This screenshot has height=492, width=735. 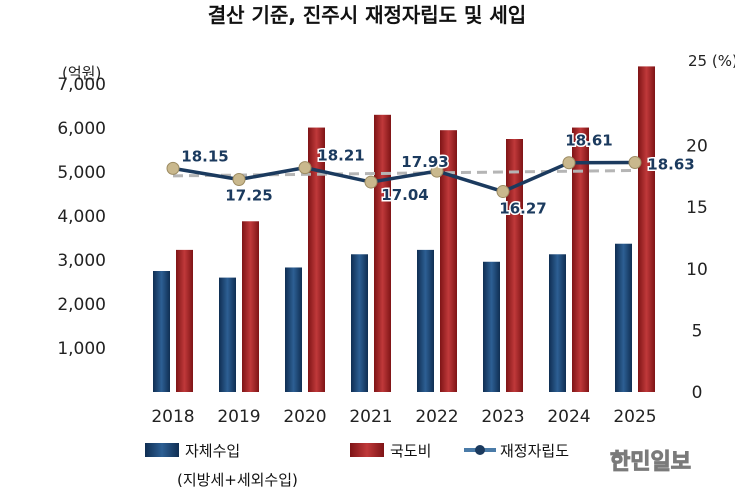 What do you see at coordinates (697, 208) in the screenshot?
I see `right-tick-label: 15` at bounding box center [697, 208].